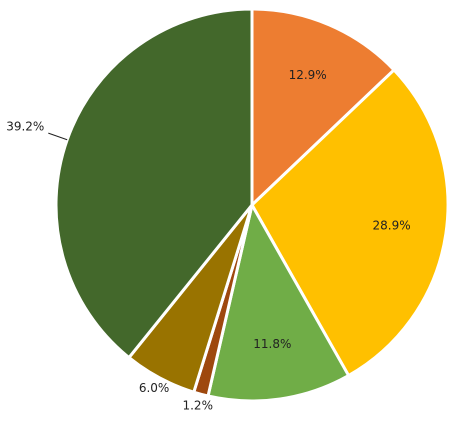 The width and height of the screenshot is (452, 428). Describe the element at coordinates (308, 75) in the screenshot. I see `data-label: 12.9%` at that location.